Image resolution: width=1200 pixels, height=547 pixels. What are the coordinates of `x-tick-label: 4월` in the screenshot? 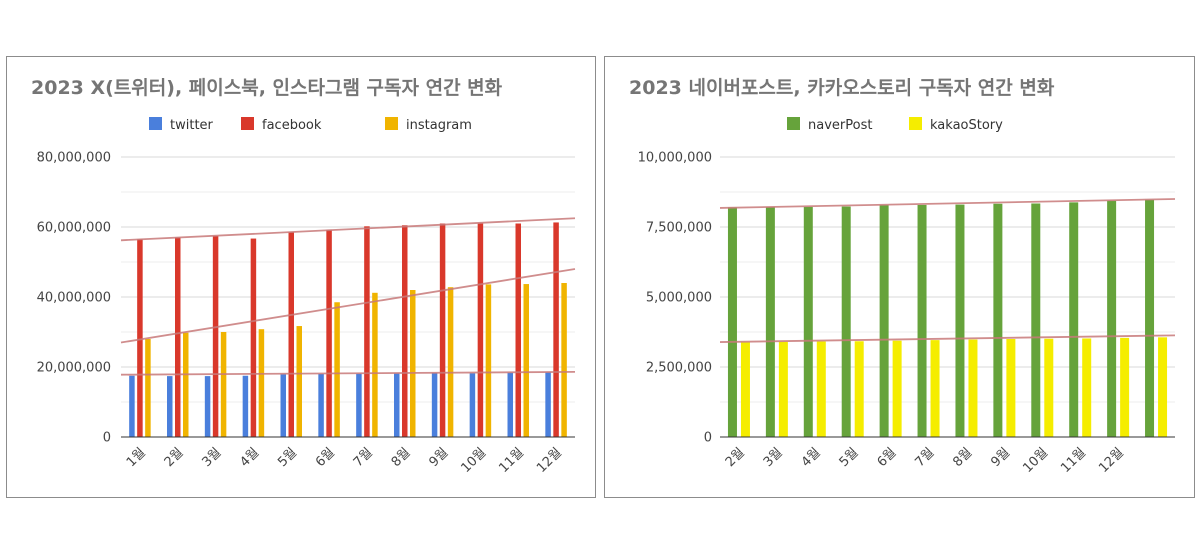 It's located at (811, 457).